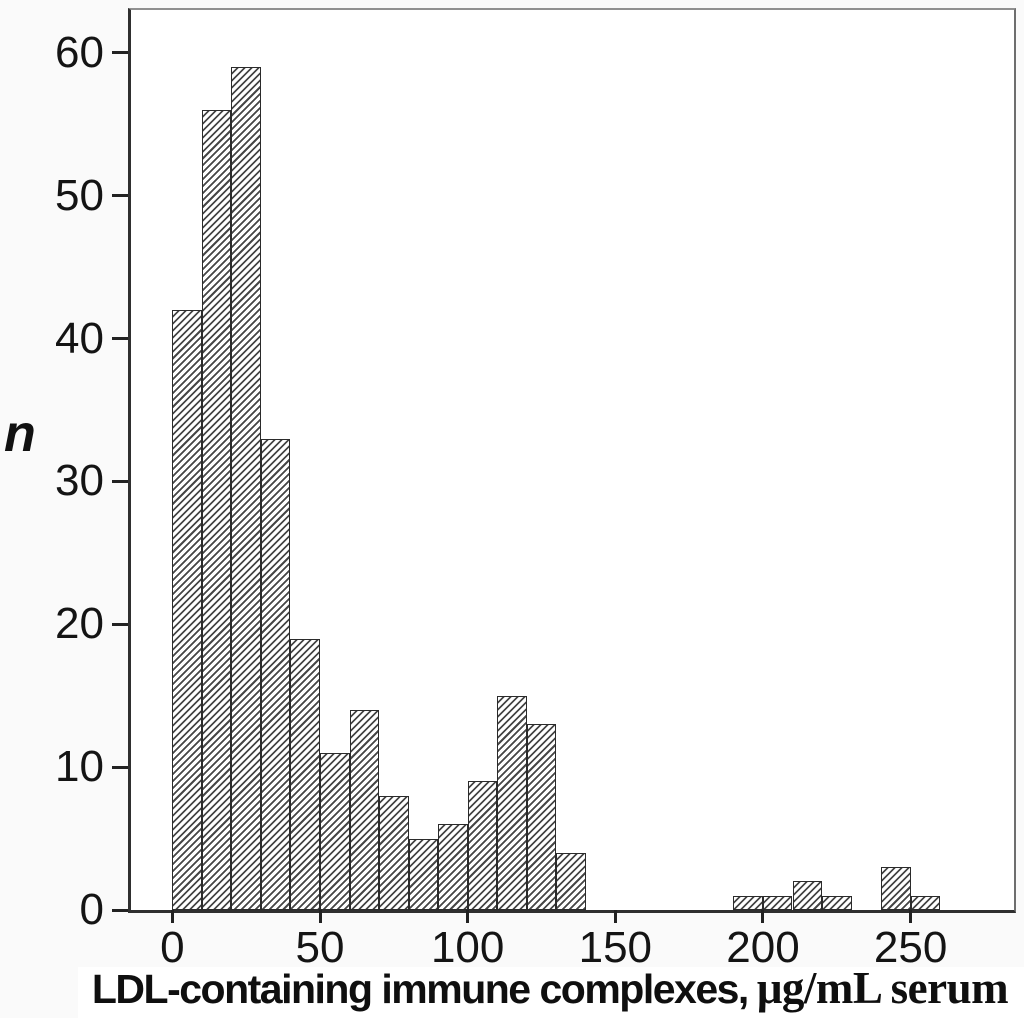  What do you see at coordinates (467, 947) in the screenshot?
I see `x-axis-tick-label: 100` at bounding box center [467, 947].